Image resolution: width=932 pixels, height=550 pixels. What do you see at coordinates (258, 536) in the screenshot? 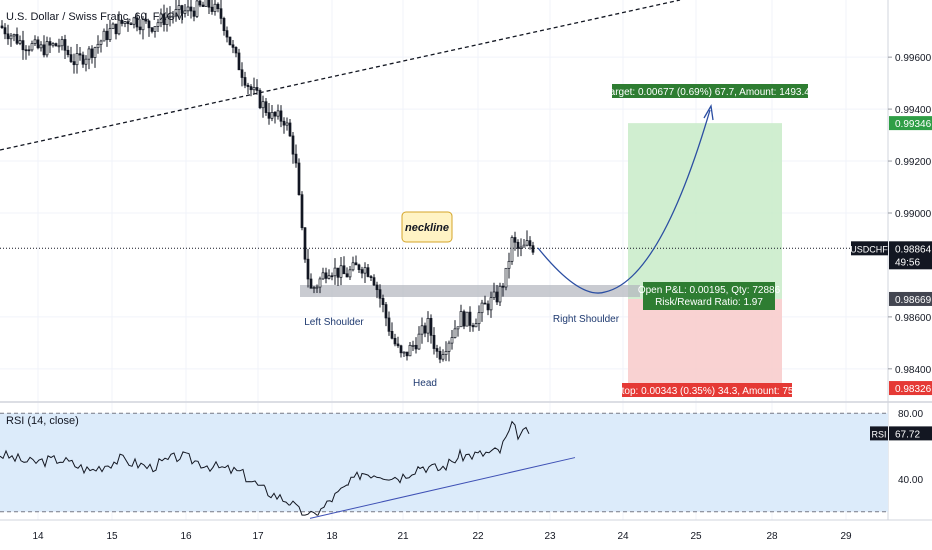
I see `x-tick-label: 17` at bounding box center [258, 536].